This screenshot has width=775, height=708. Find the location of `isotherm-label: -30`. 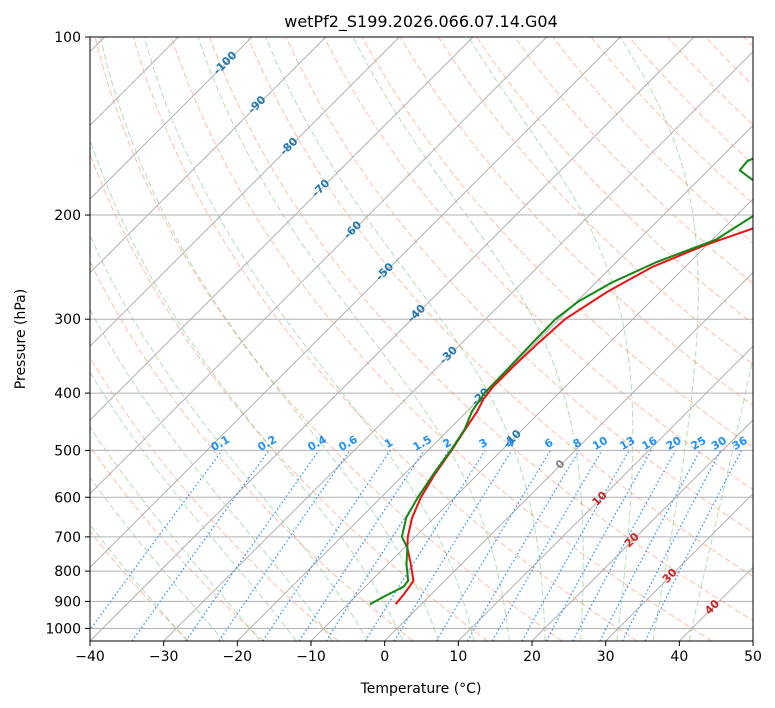

isotherm-label: -30 is located at coordinates (448, 354).